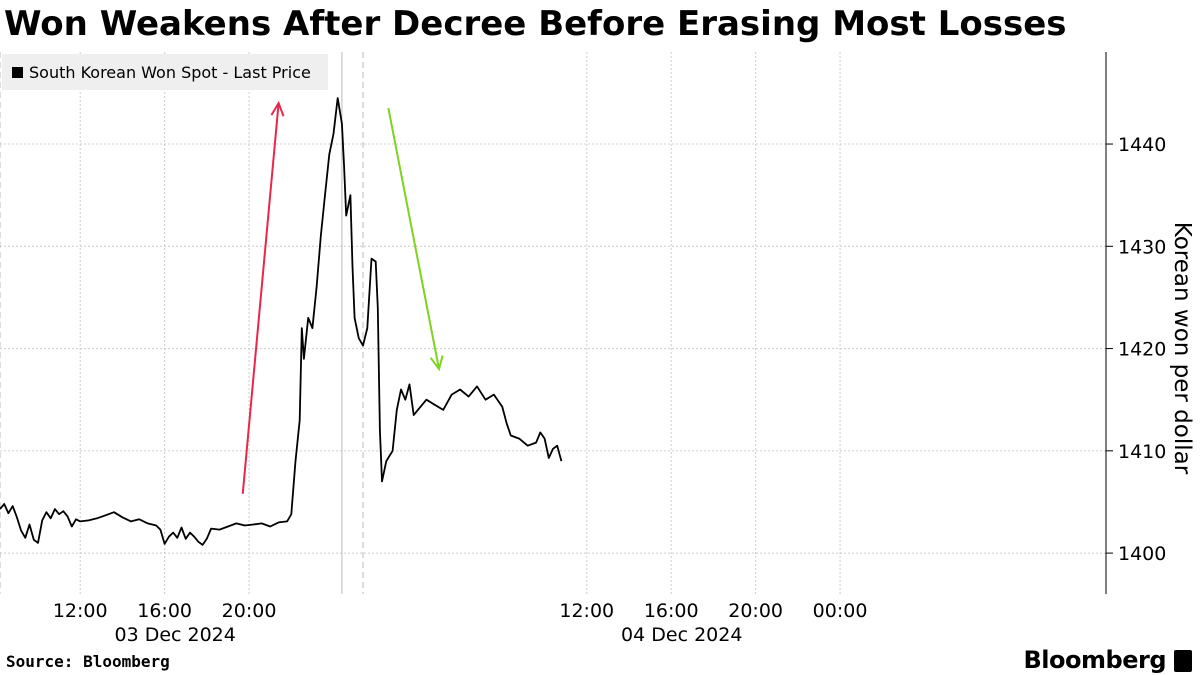 The width and height of the screenshot is (1200, 675). What do you see at coordinates (1135, 323) in the screenshot?
I see `y-axis: 1400 1410 1420 1430 1440` at bounding box center [1135, 323].